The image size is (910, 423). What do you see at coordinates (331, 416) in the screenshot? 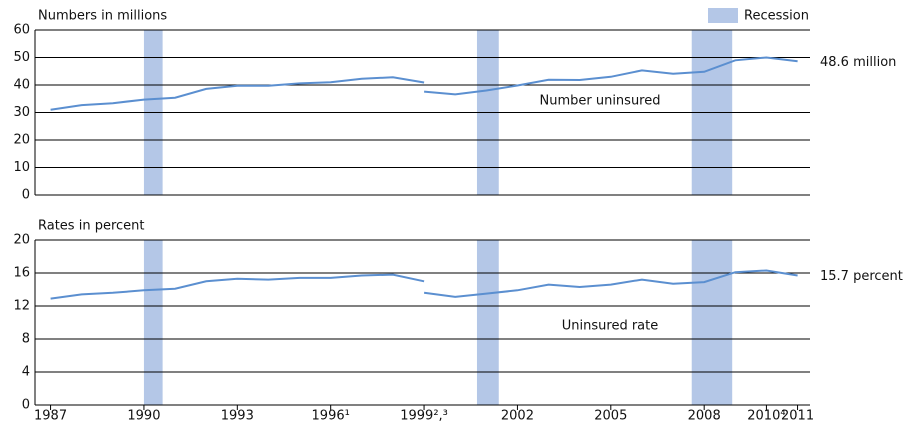
I see `x-tick-label: 1996¹` at bounding box center [331, 416].